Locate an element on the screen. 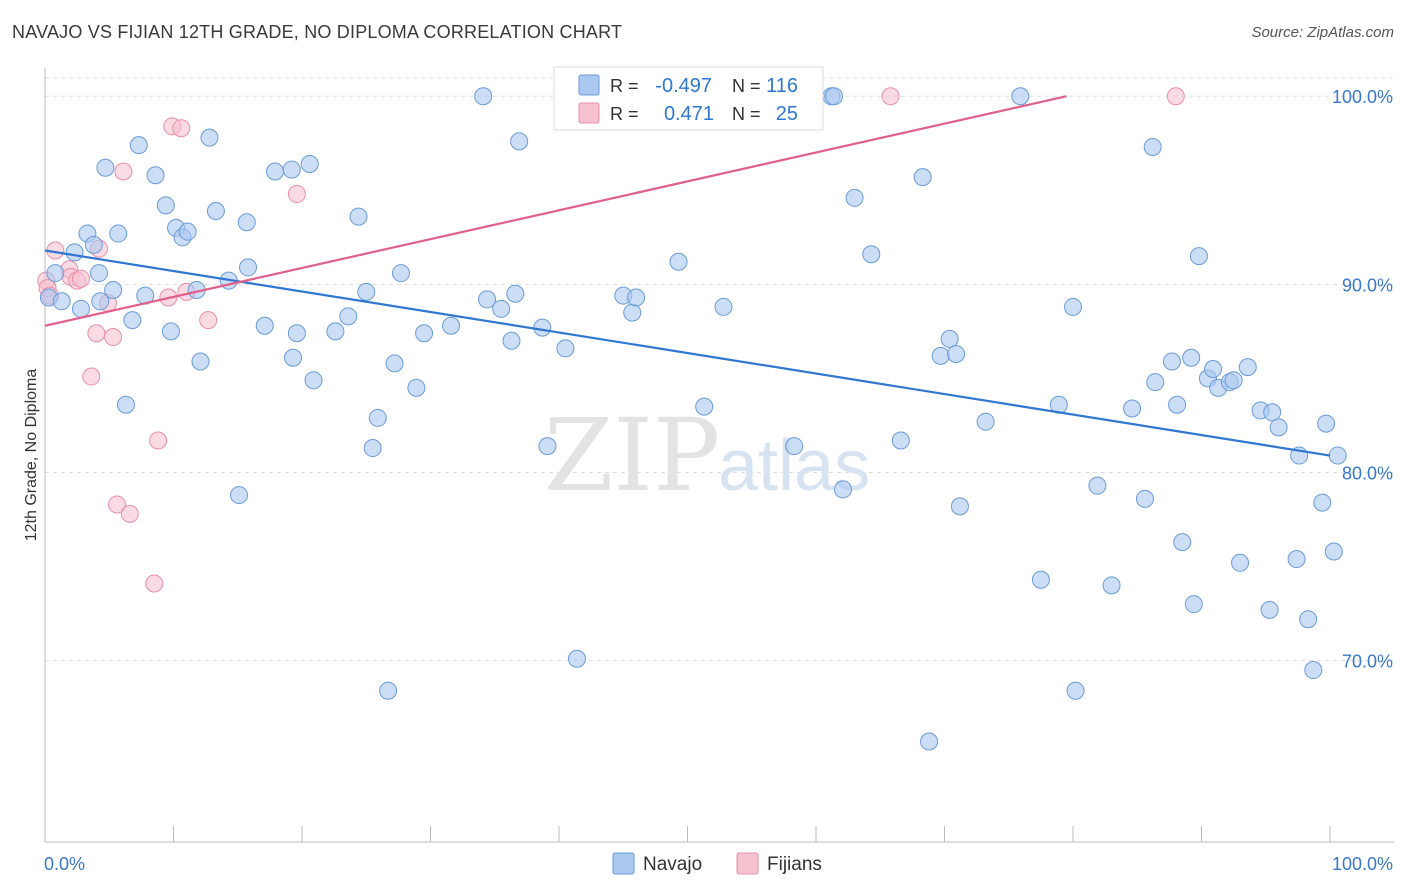  source-label: Source: ZipAtlas.com is located at coordinates (1322, 32).